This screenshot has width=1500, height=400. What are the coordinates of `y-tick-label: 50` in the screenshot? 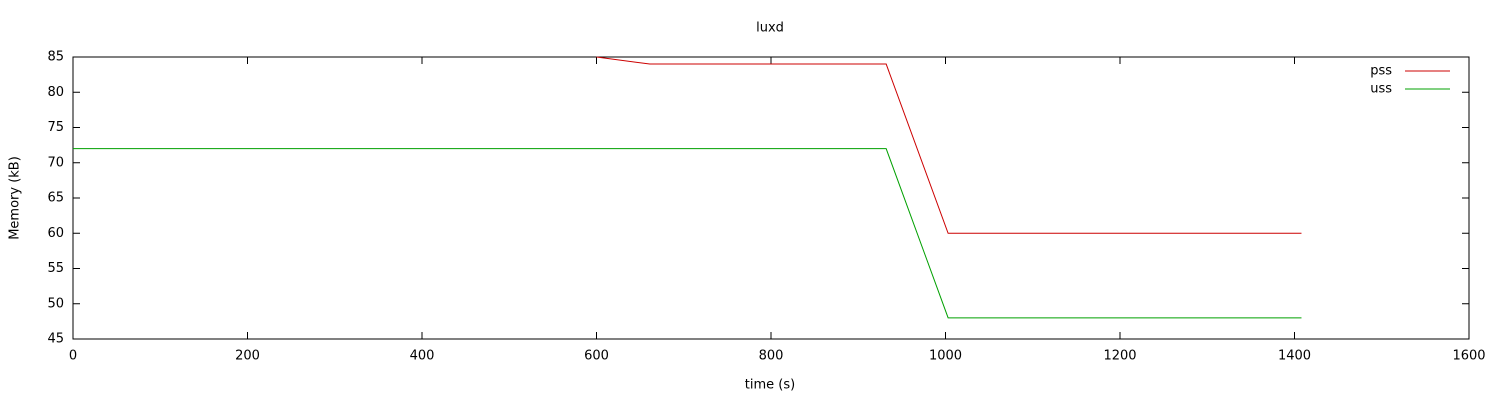 It's located at (55, 303).